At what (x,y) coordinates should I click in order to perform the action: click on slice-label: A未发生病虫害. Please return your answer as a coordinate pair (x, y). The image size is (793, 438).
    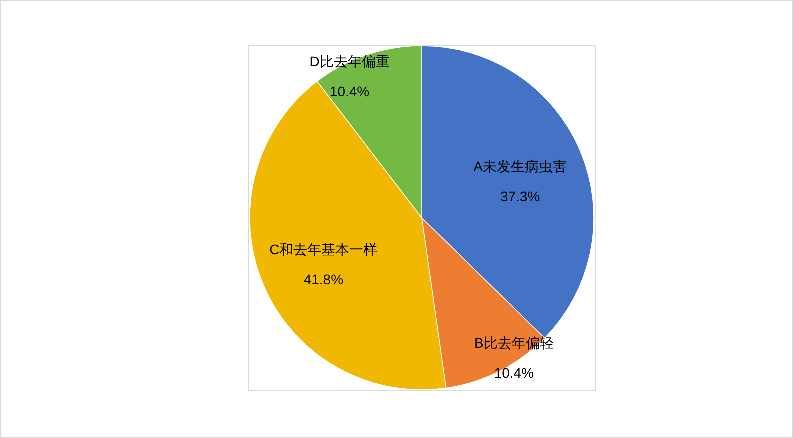
    Looking at the image, I should click on (520, 166).